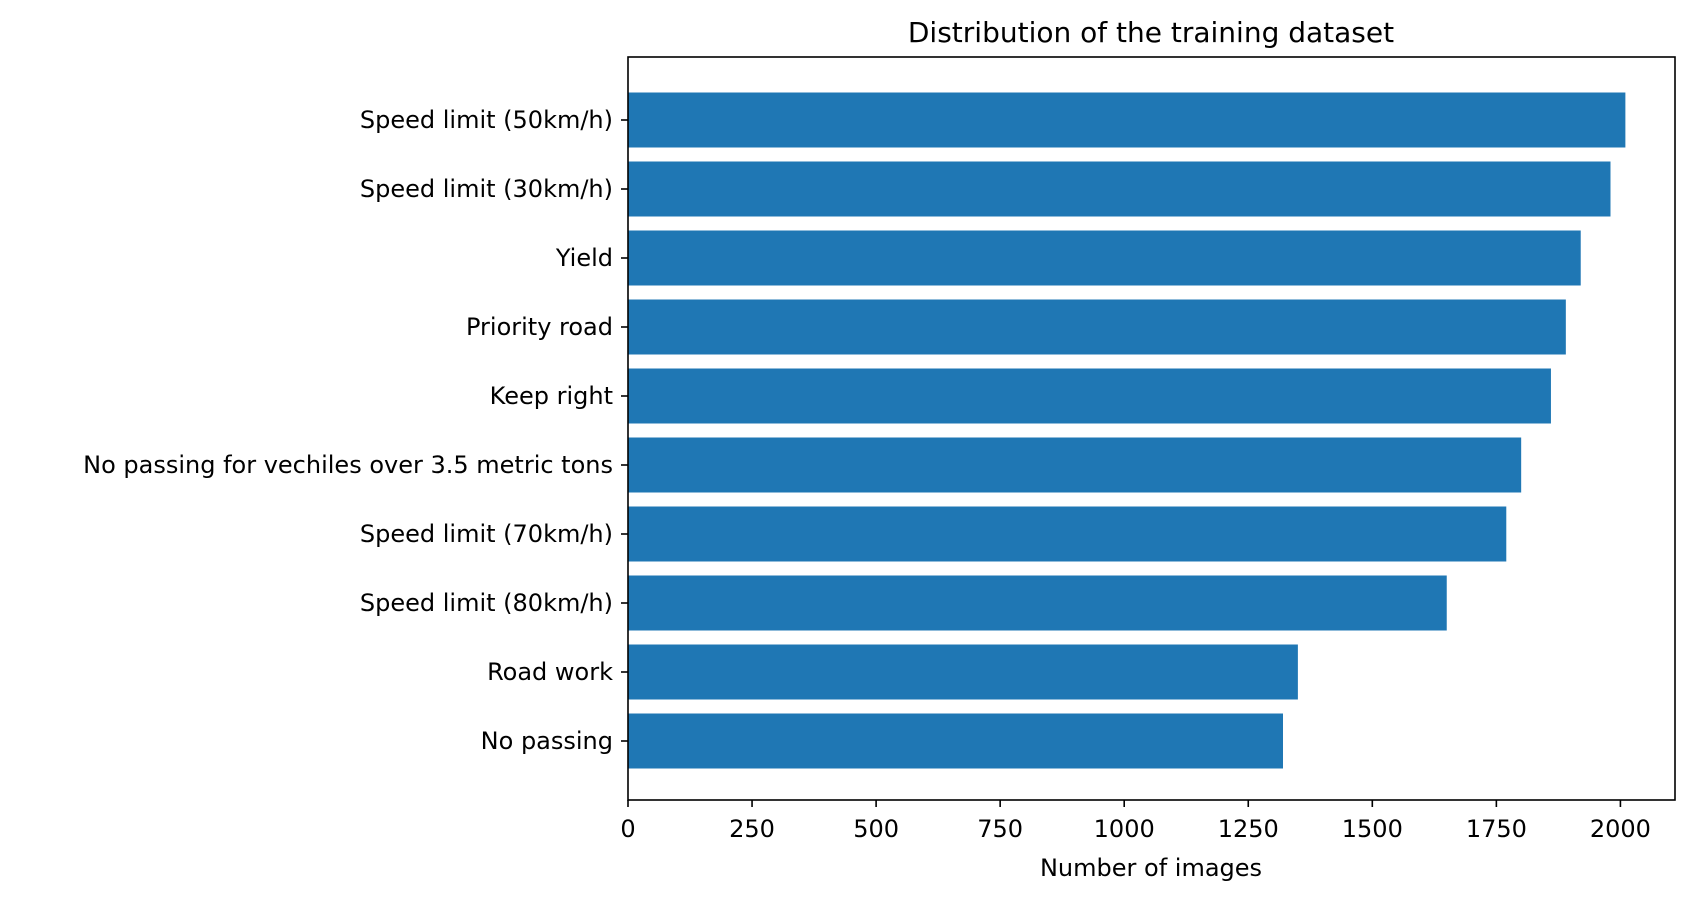 The width and height of the screenshot is (1686, 898). Describe the element at coordinates (486, 603) in the screenshot. I see `y-tick-label: Speed limit (80km/h)` at that location.